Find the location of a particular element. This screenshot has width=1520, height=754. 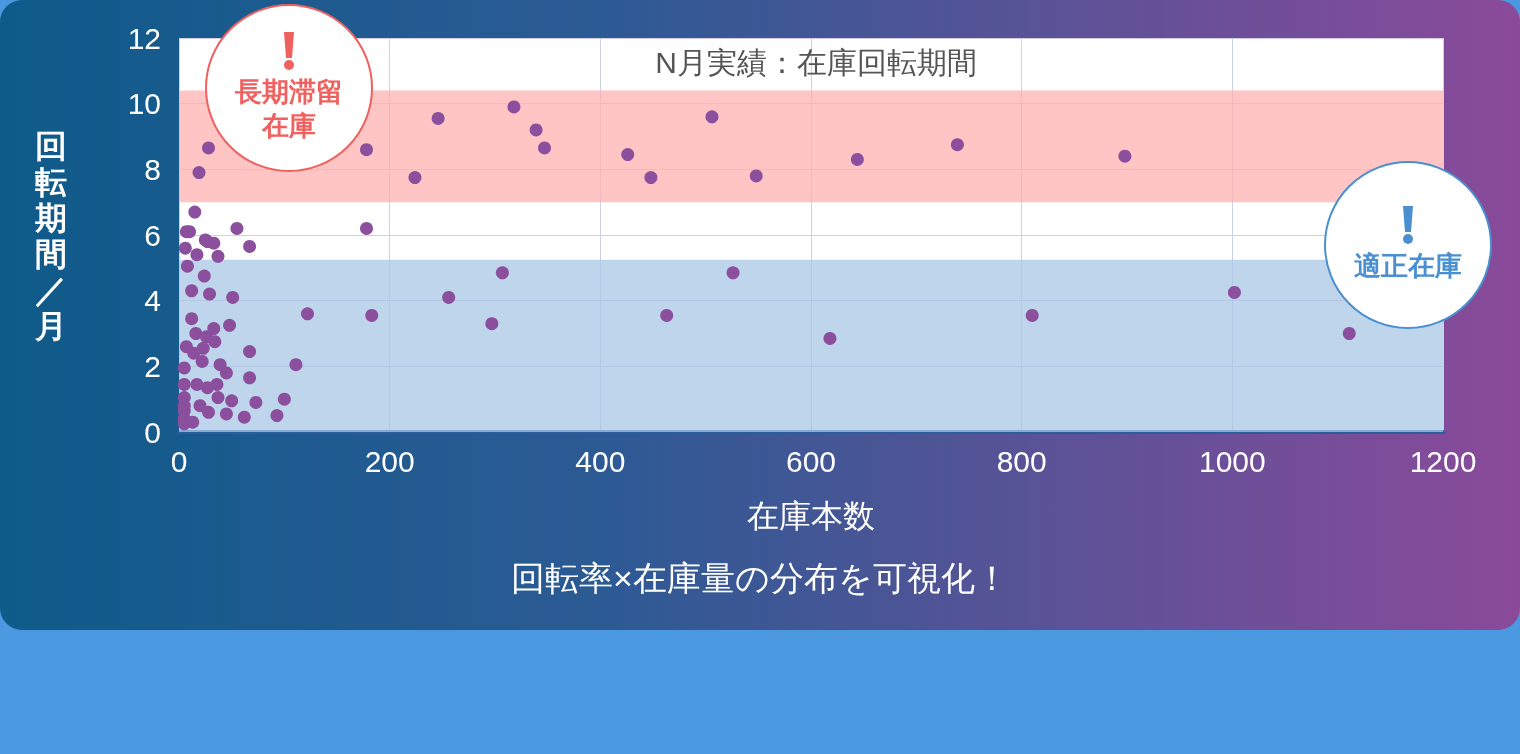

x-tick-label: 200 is located at coordinates (389, 461).